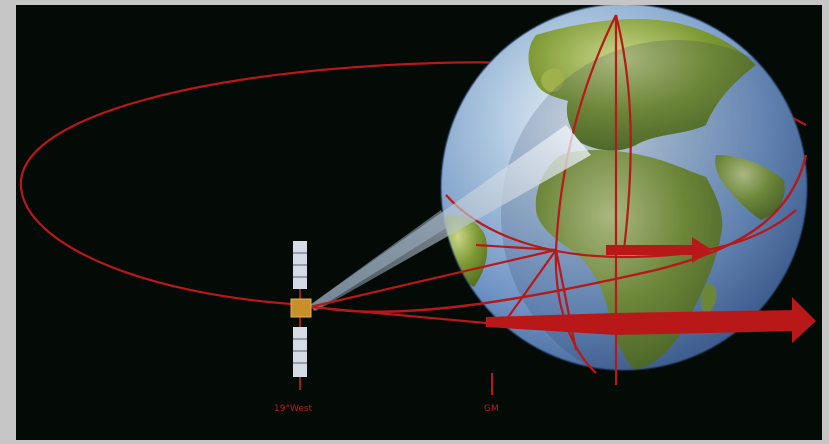 Image resolution: width=829 pixels, height=444 pixels. What do you see at coordinates (301, 308) in the screenshot?
I see `satellite-body` at bounding box center [301, 308].